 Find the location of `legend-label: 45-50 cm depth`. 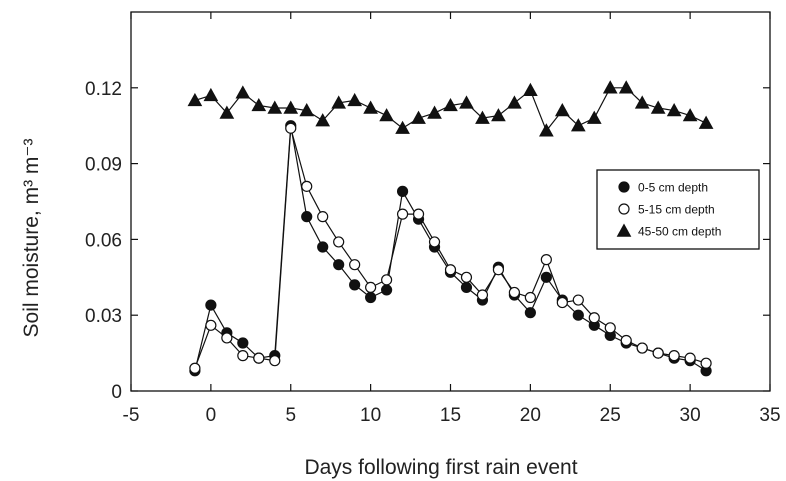

legend-label: 45-50 cm depth is located at coordinates (679, 232).